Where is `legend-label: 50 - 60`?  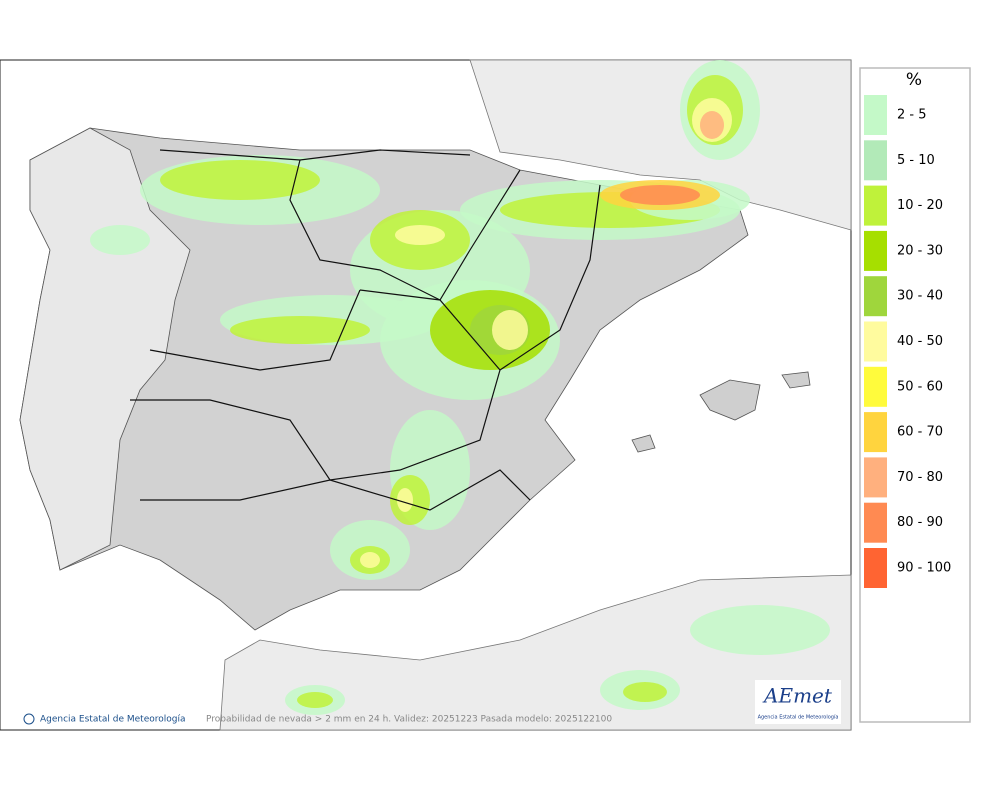 legend-label: 50 - 60 is located at coordinates (920, 386).